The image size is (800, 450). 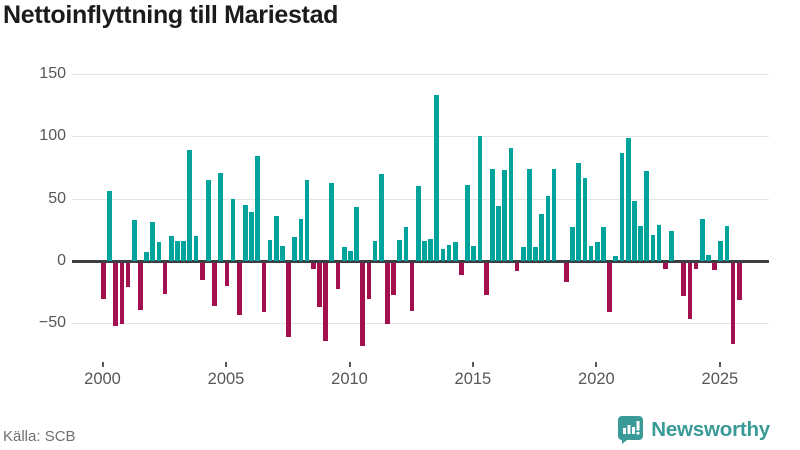 What do you see at coordinates (171, 15) in the screenshot?
I see `chart-title: Nettoinflyttning till Mariestad` at bounding box center [171, 15].